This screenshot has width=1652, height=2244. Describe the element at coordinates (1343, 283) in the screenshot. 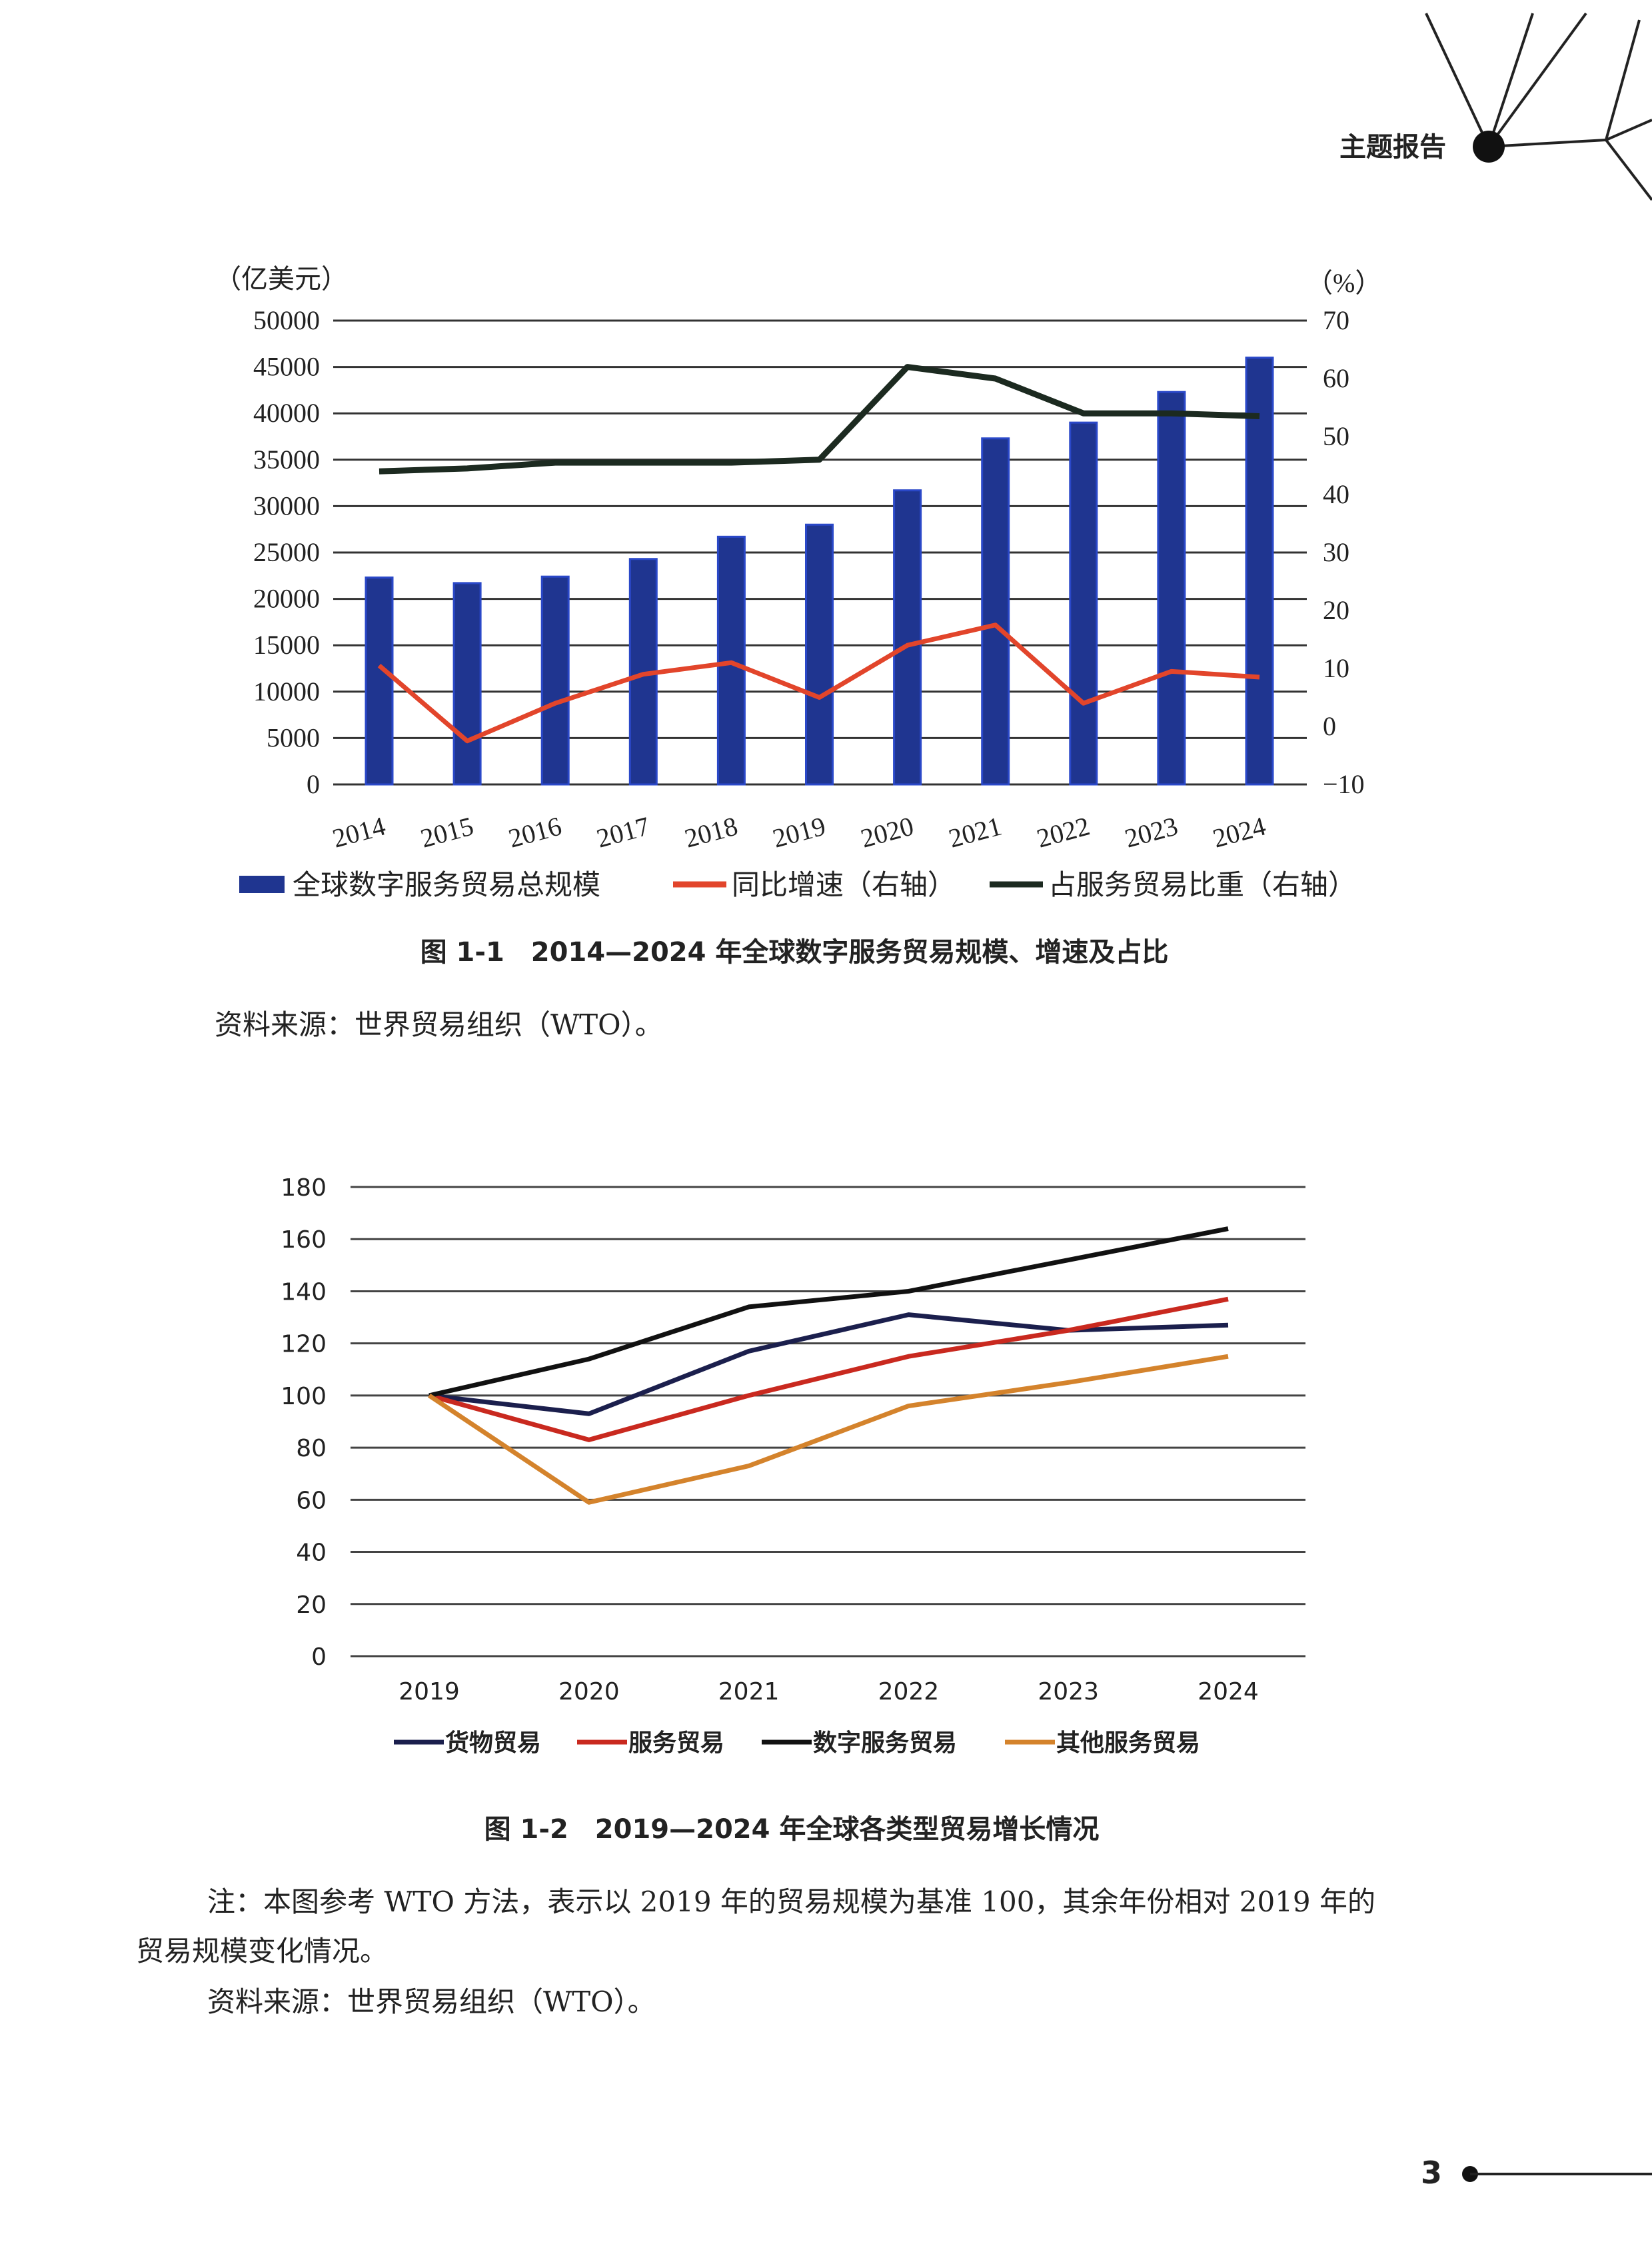

I see `right-axis-unit: （%）` at that location.